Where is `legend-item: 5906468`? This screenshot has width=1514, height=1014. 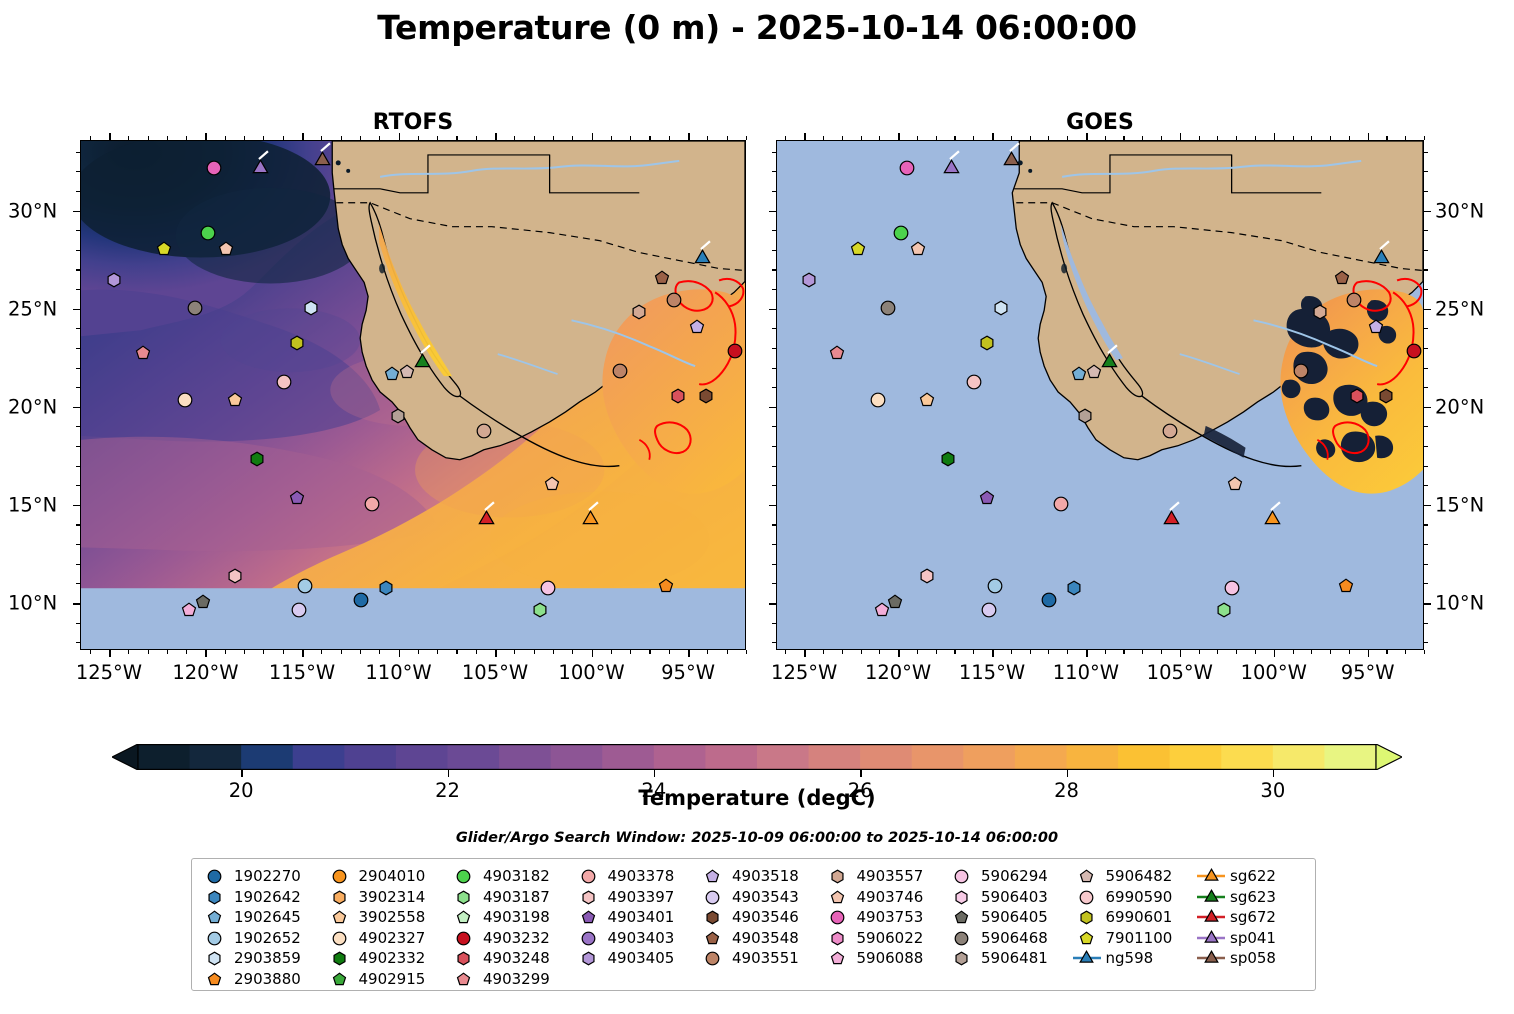
legend-item: 5906468 is located at coordinates (997, 938).